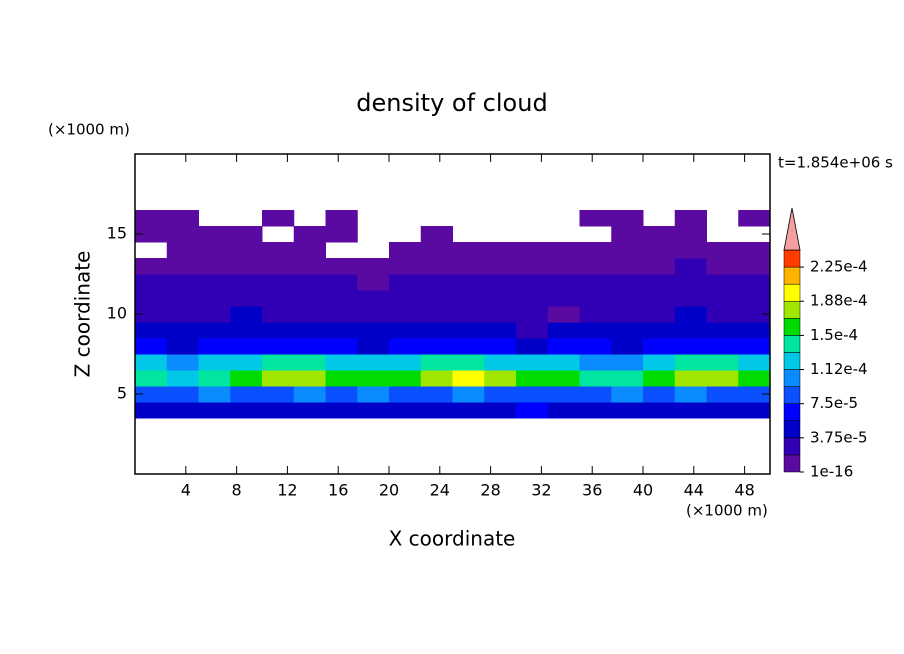 The width and height of the screenshot is (904, 654). What do you see at coordinates (727, 511) in the screenshot?
I see `x-unit: (×1000 m)` at bounding box center [727, 511].